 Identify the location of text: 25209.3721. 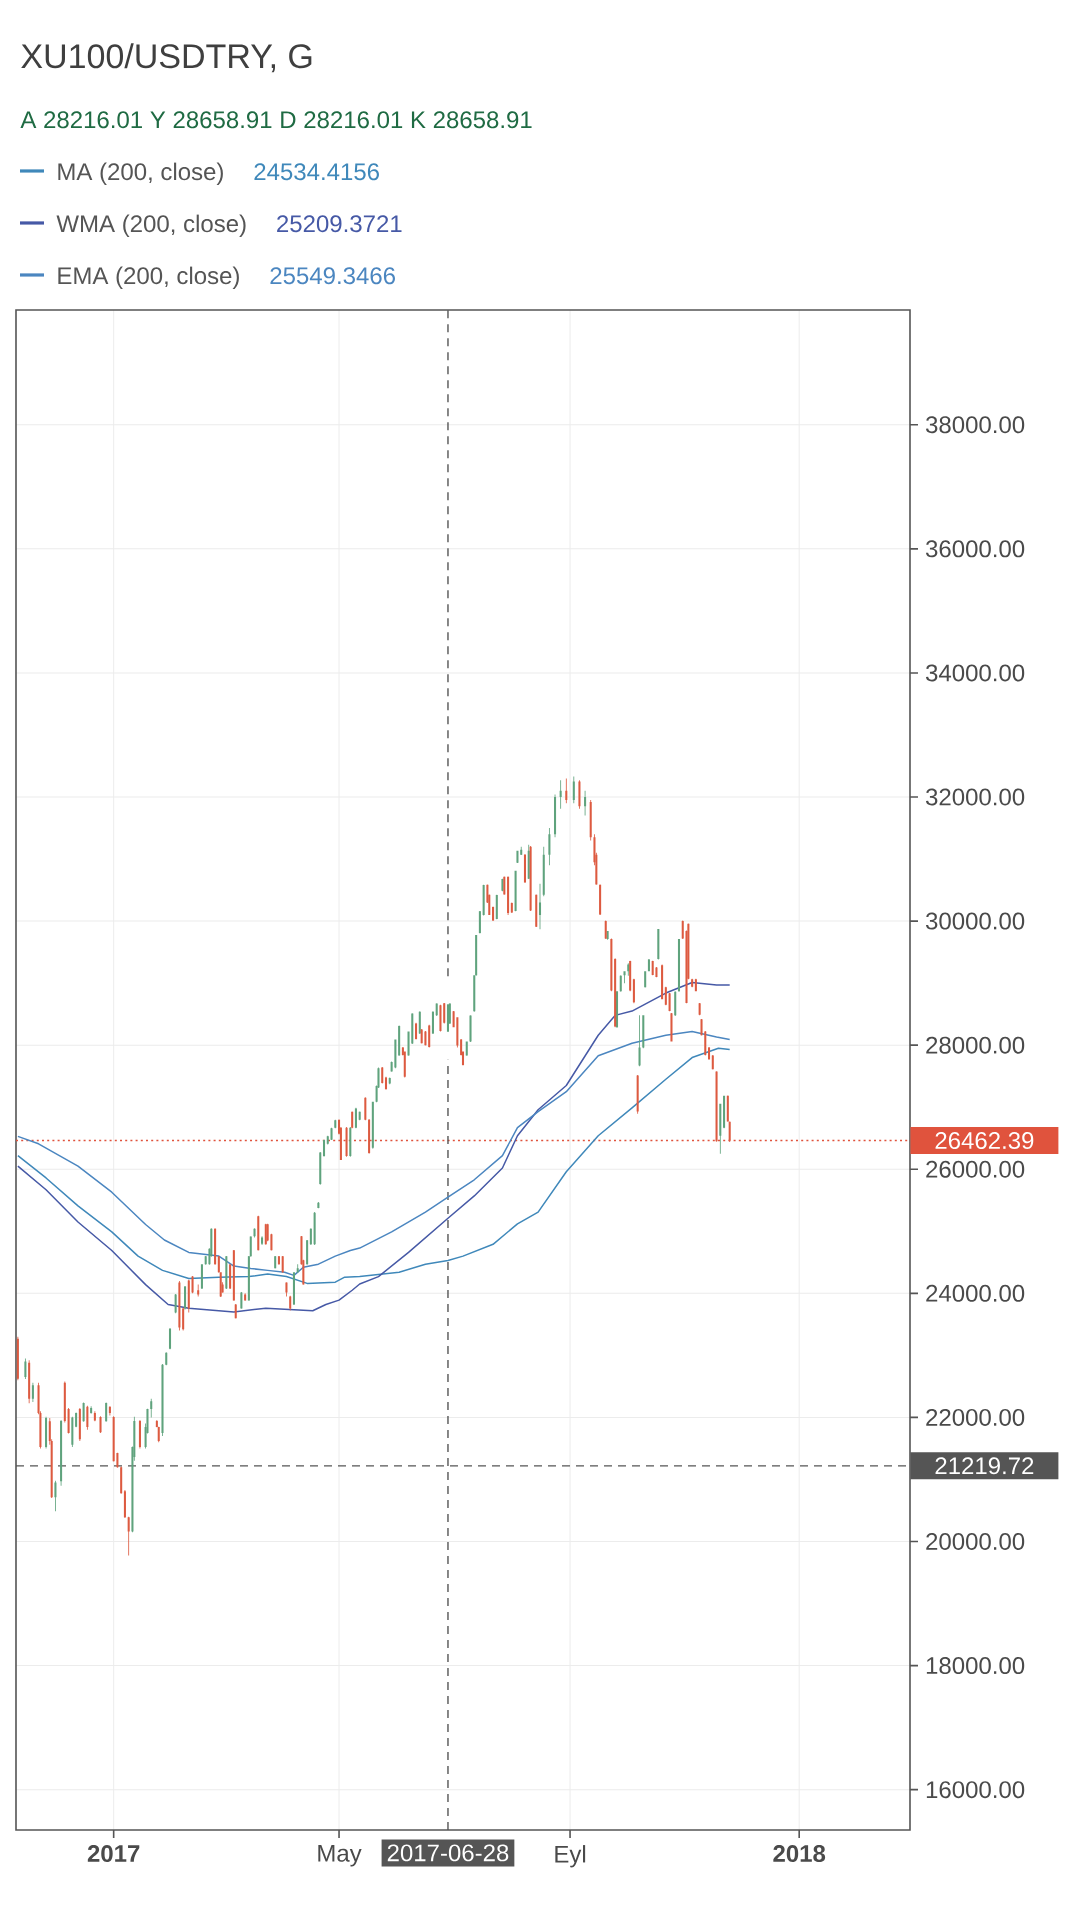
(339, 224).